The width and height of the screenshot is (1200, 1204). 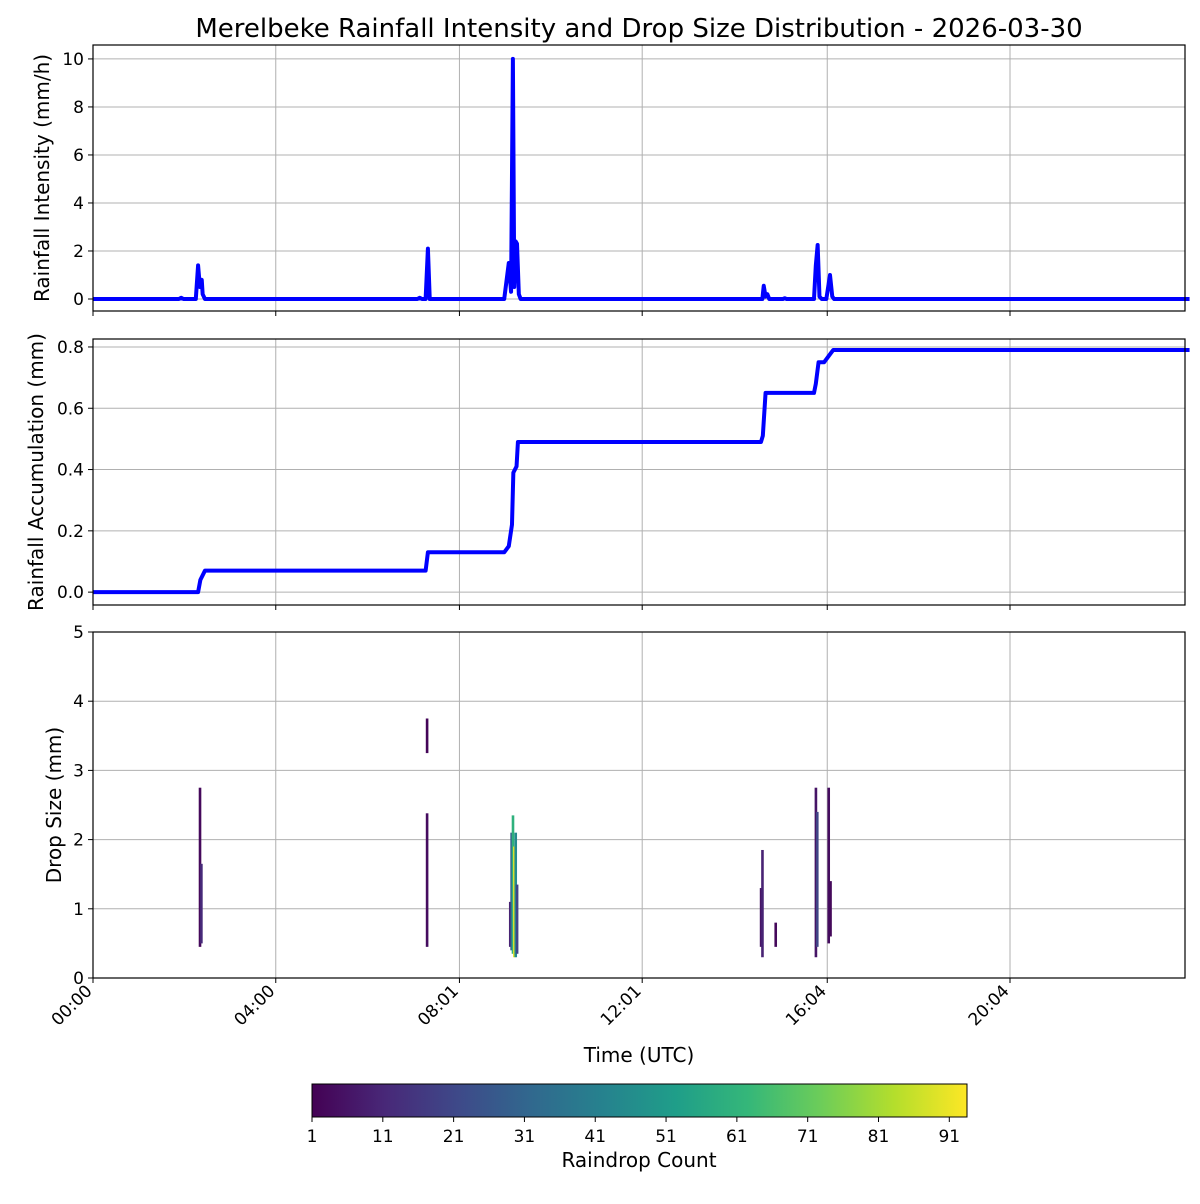 I want to click on colorbar-tick-label: 11, so click(x=383, y=1137).